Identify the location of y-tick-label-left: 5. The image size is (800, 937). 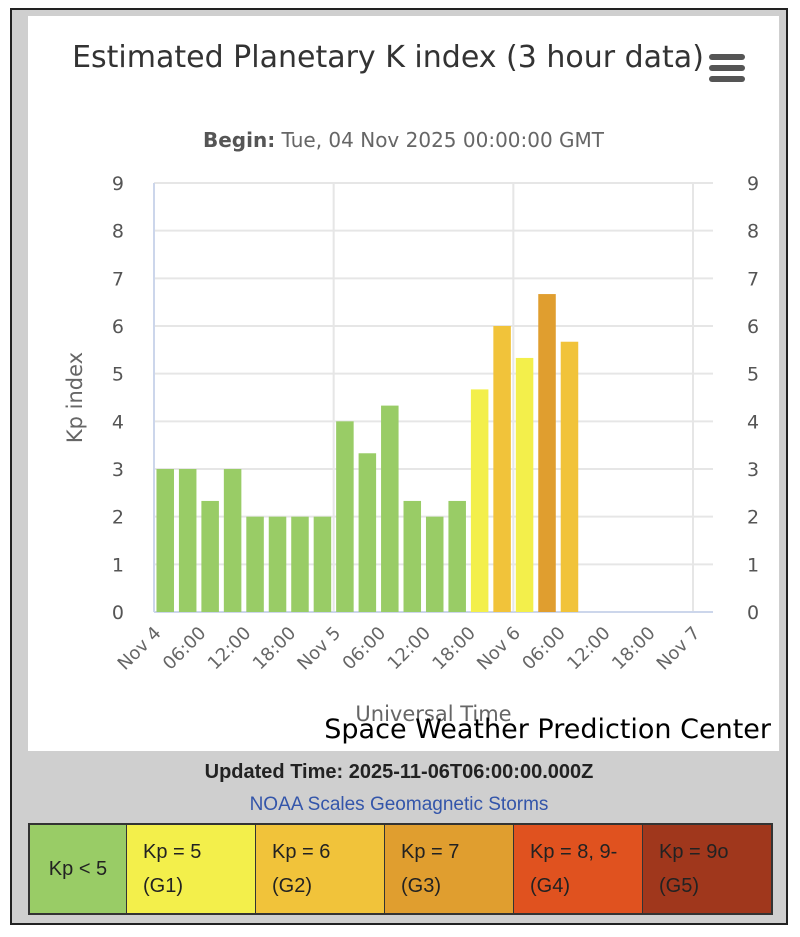
(118, 375).